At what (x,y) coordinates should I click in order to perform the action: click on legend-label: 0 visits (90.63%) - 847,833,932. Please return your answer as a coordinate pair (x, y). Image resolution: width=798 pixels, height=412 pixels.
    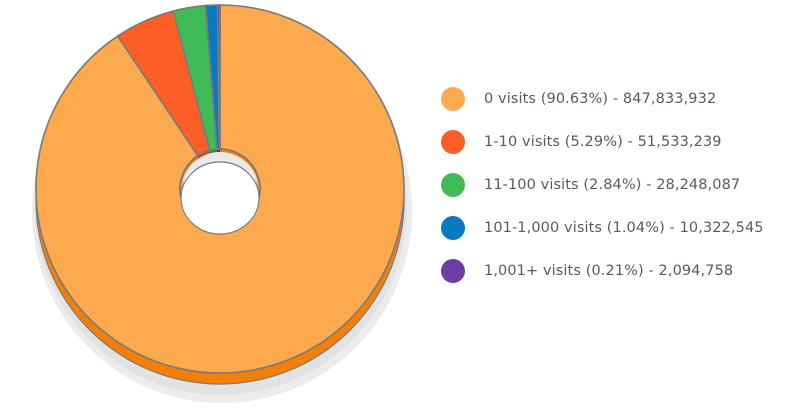
    Looking at the image, I should click on (600, 99).